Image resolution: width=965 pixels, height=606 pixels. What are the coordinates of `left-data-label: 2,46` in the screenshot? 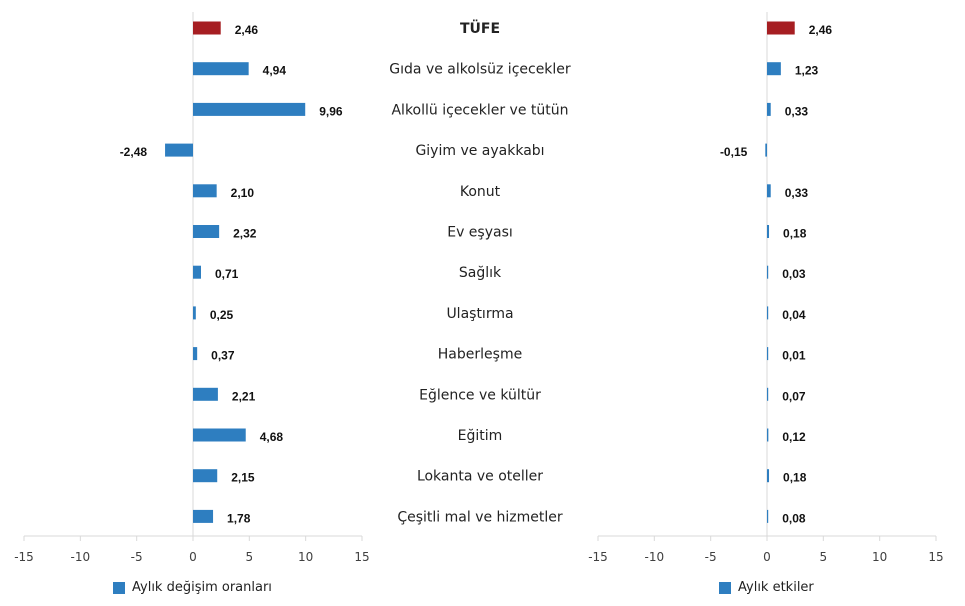 It's located at (247, 30).